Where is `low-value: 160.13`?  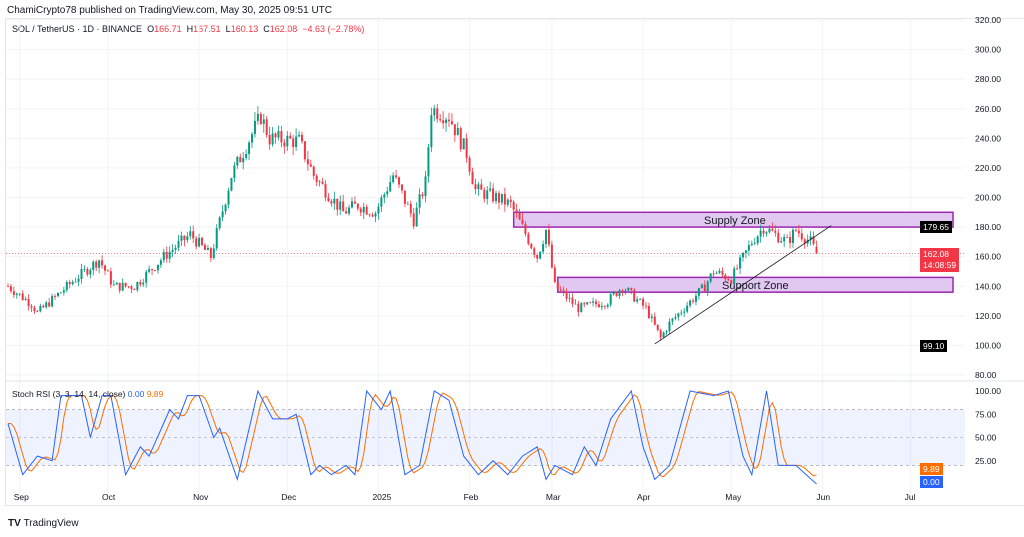 low-value: 160.13 is located at coordinates (244, 29).